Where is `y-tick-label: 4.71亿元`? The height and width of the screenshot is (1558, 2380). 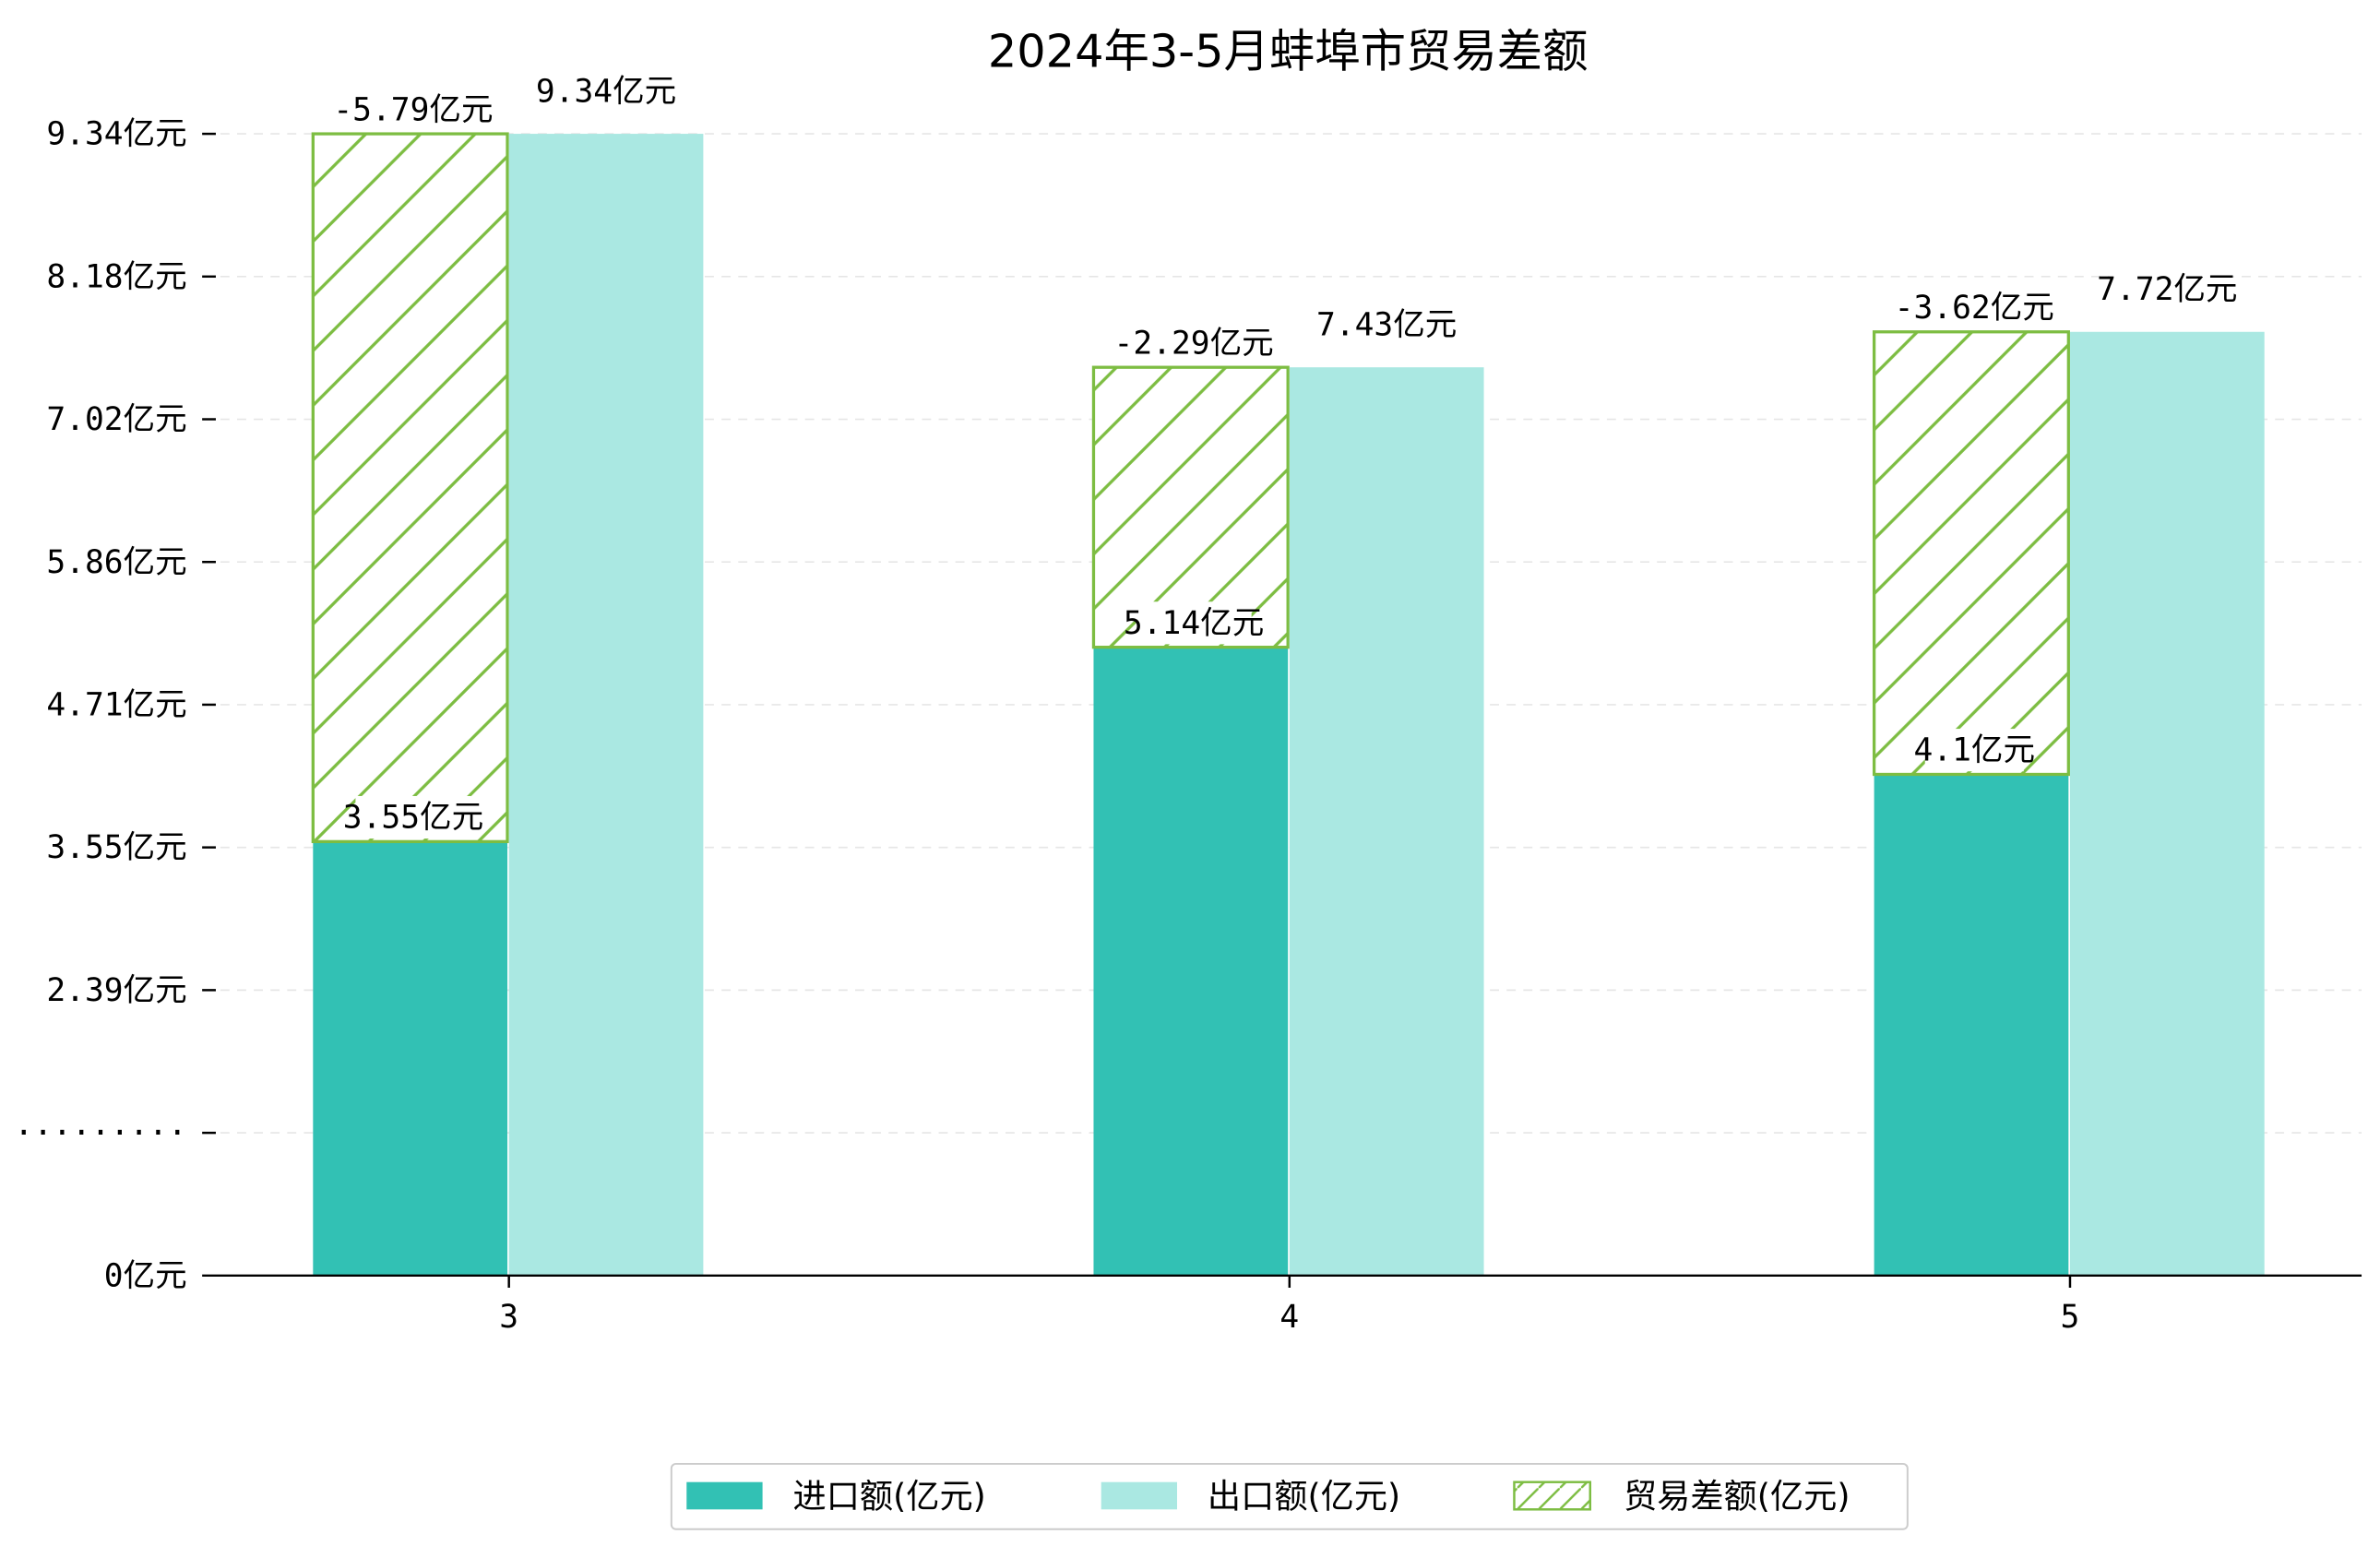
y-tick-label: 4.71亿元 is located at coordinates (116, 704).